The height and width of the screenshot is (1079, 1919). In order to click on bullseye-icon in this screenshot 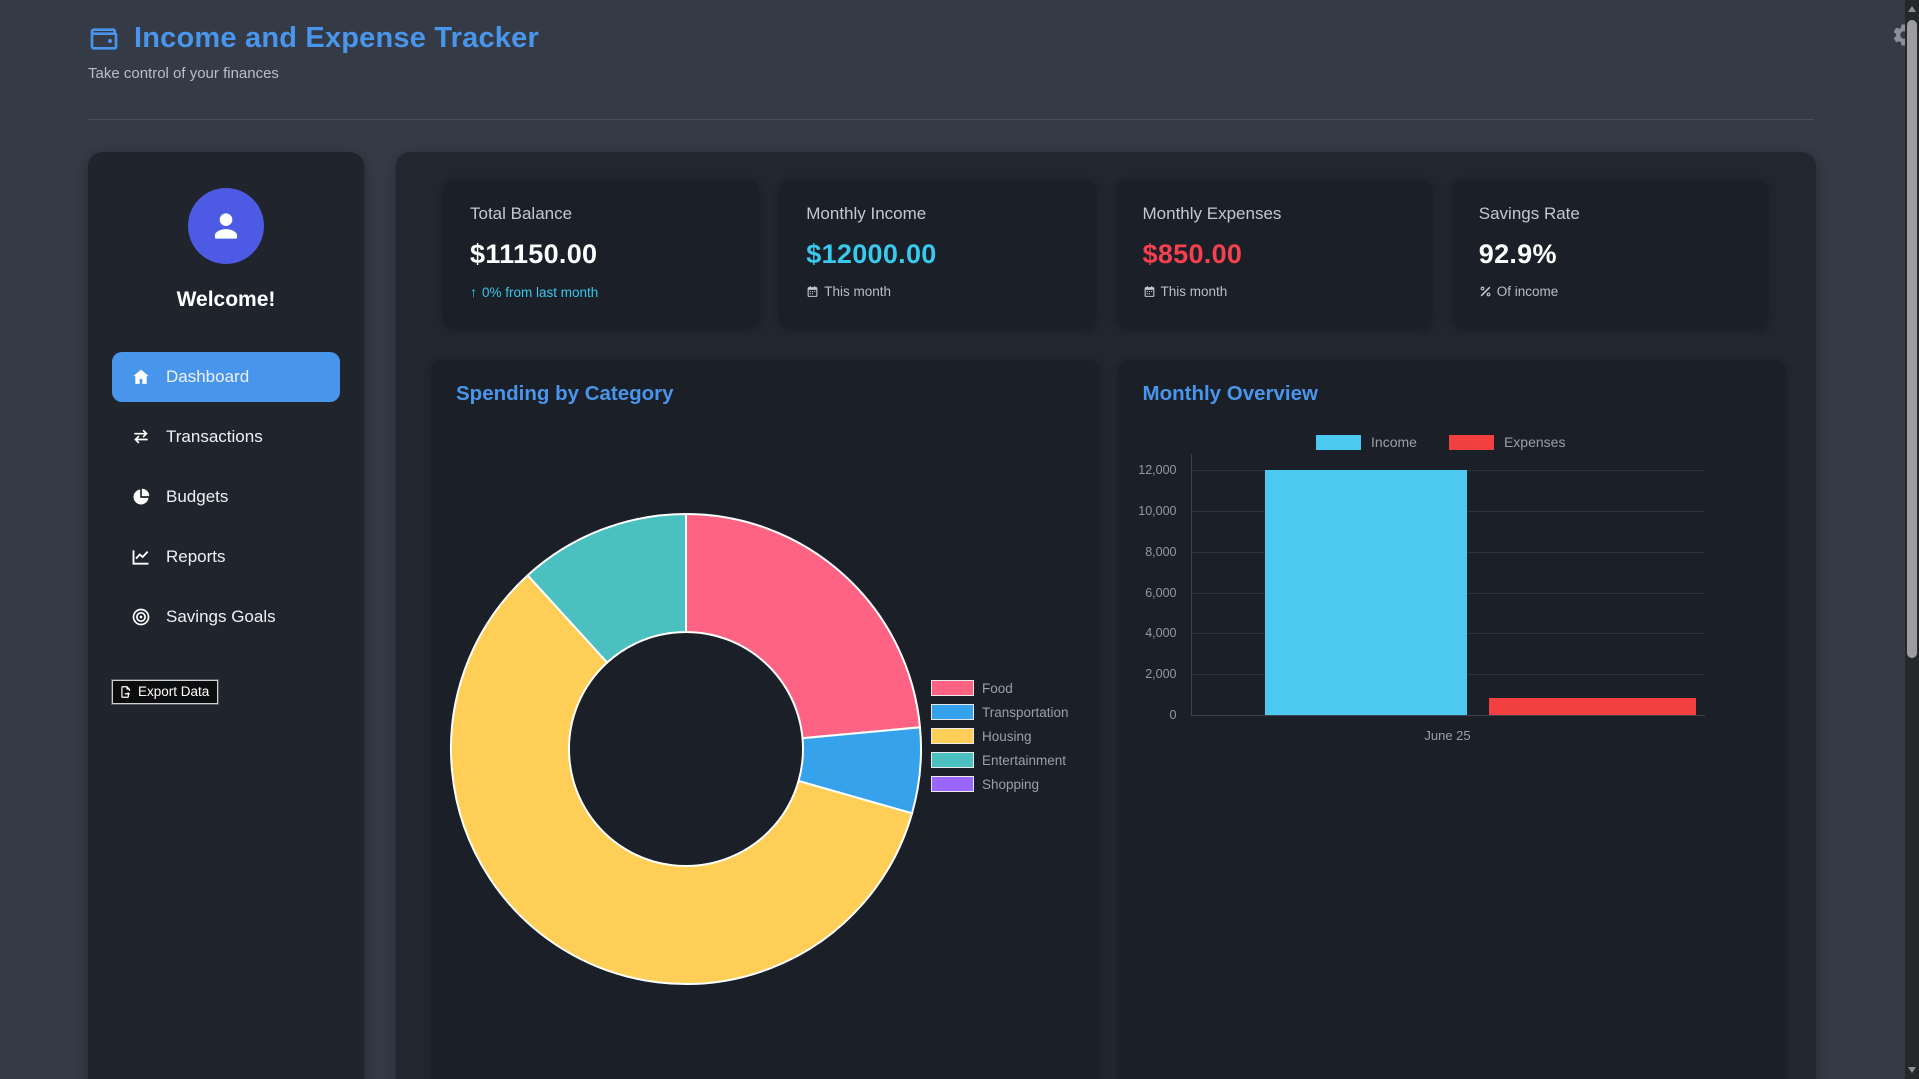, I will do `click(141, 617)`.